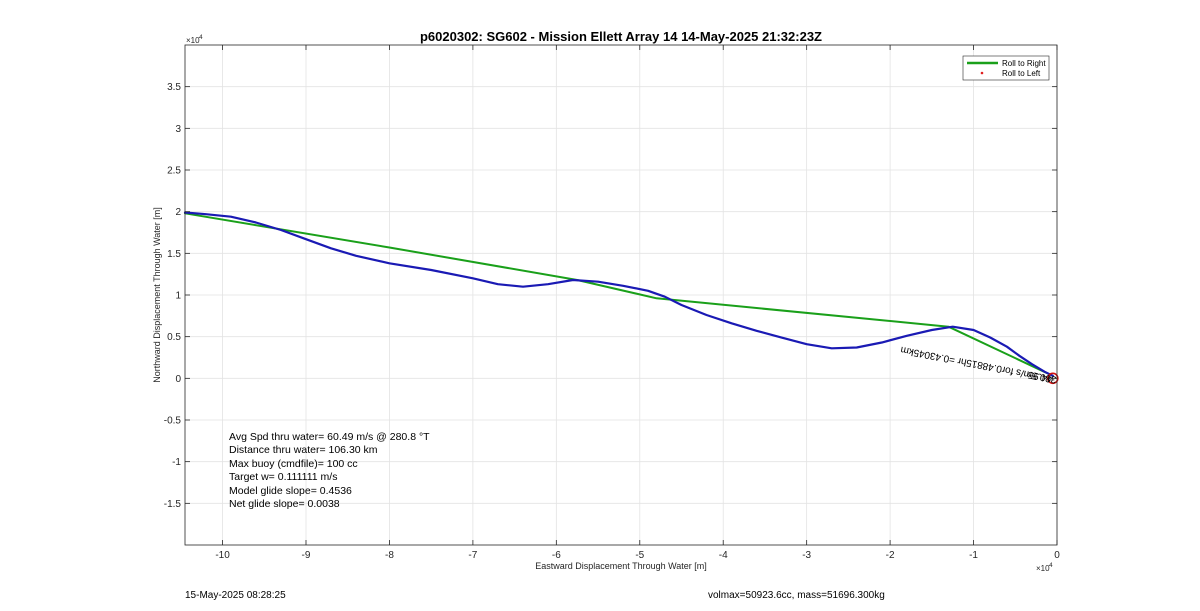 Image resolution: width=1200 pixels, height=611 pixels. I want to click on x-tick-label: -1, so click(973, 555).